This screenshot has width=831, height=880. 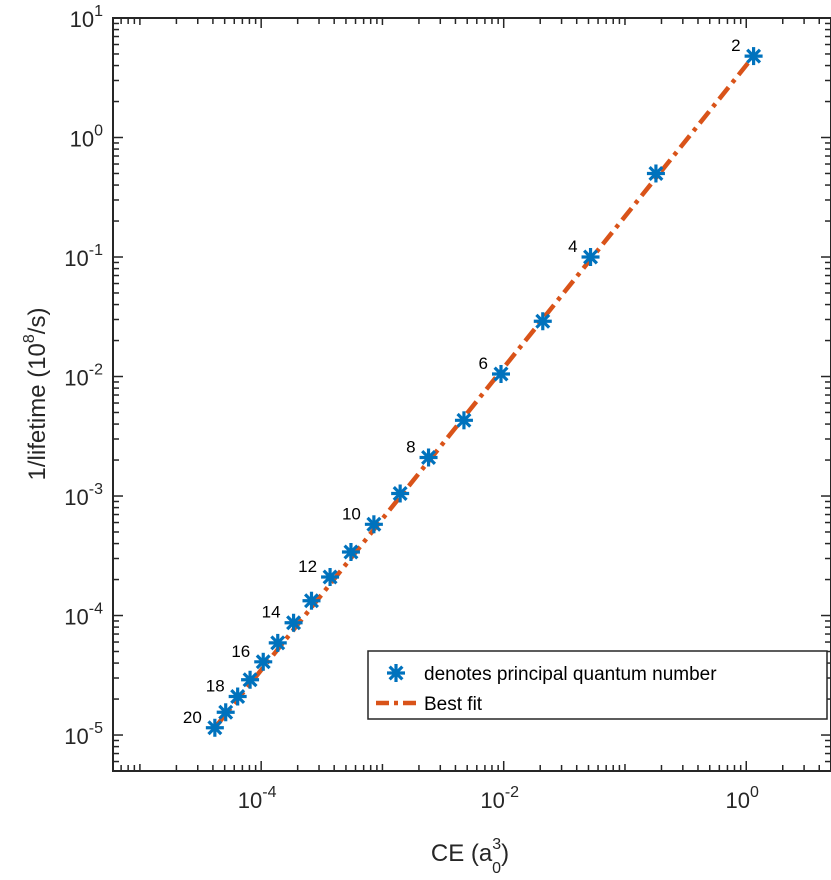 What do you see at coordinates (572, 246) in the screenshot?
I see `point-label: 4` at bounding box center [572, 246].